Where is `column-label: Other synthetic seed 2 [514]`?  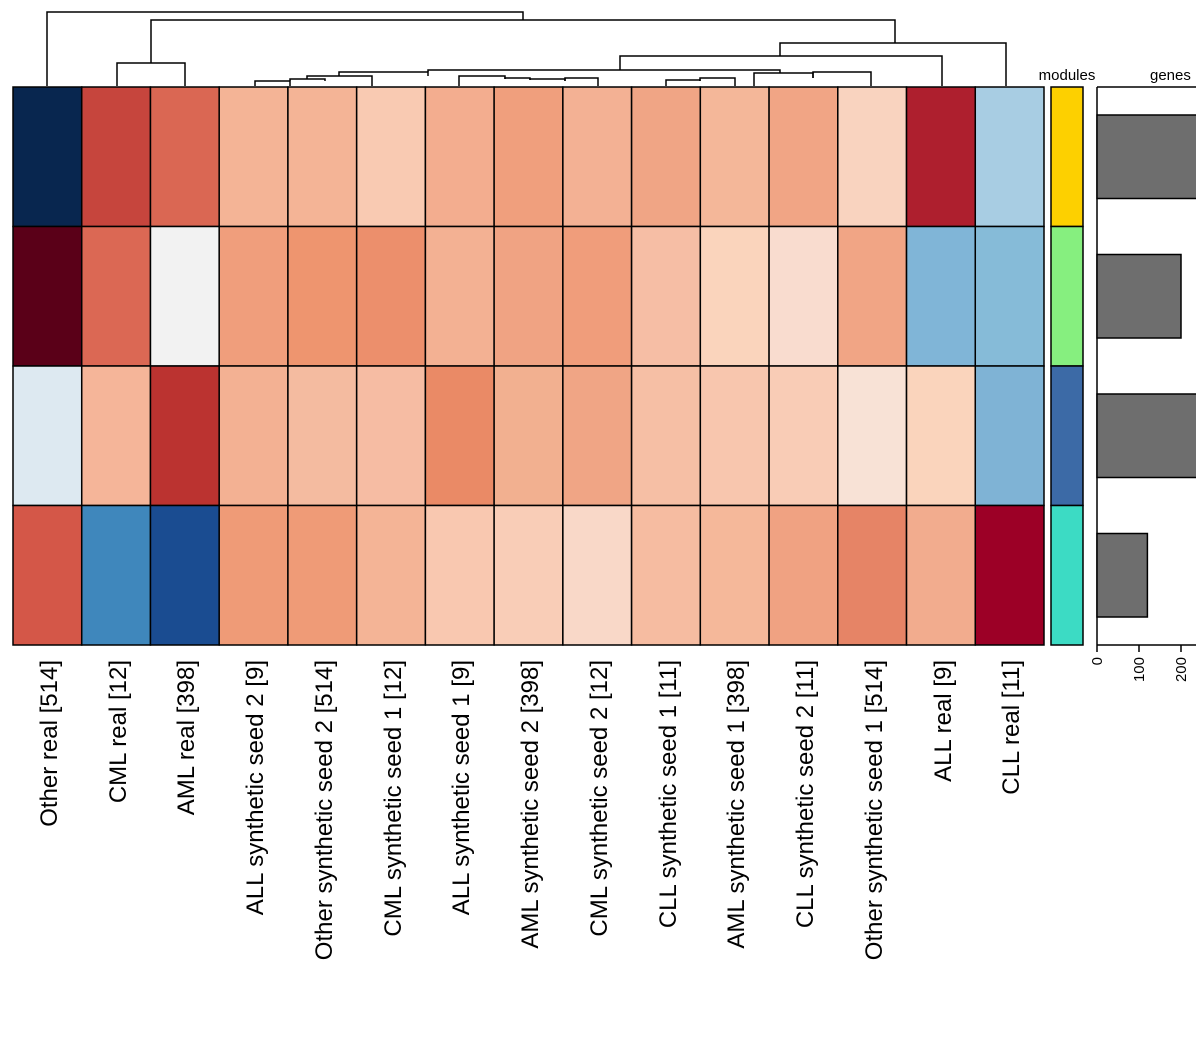
column-label: Other synthetic seed 2 [514] is located at coordinates (324, 810).